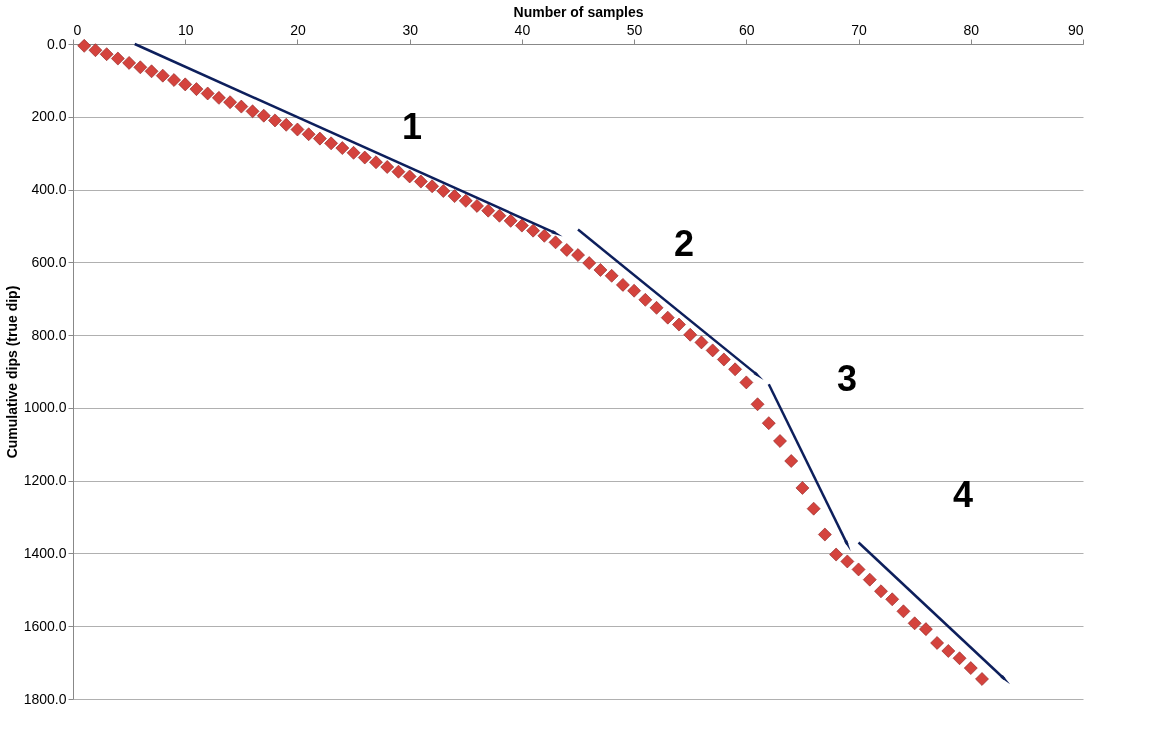 This screenshot has height=749, width=1170. I want to click on y-tick-label: 800.0, so click(49, 334).